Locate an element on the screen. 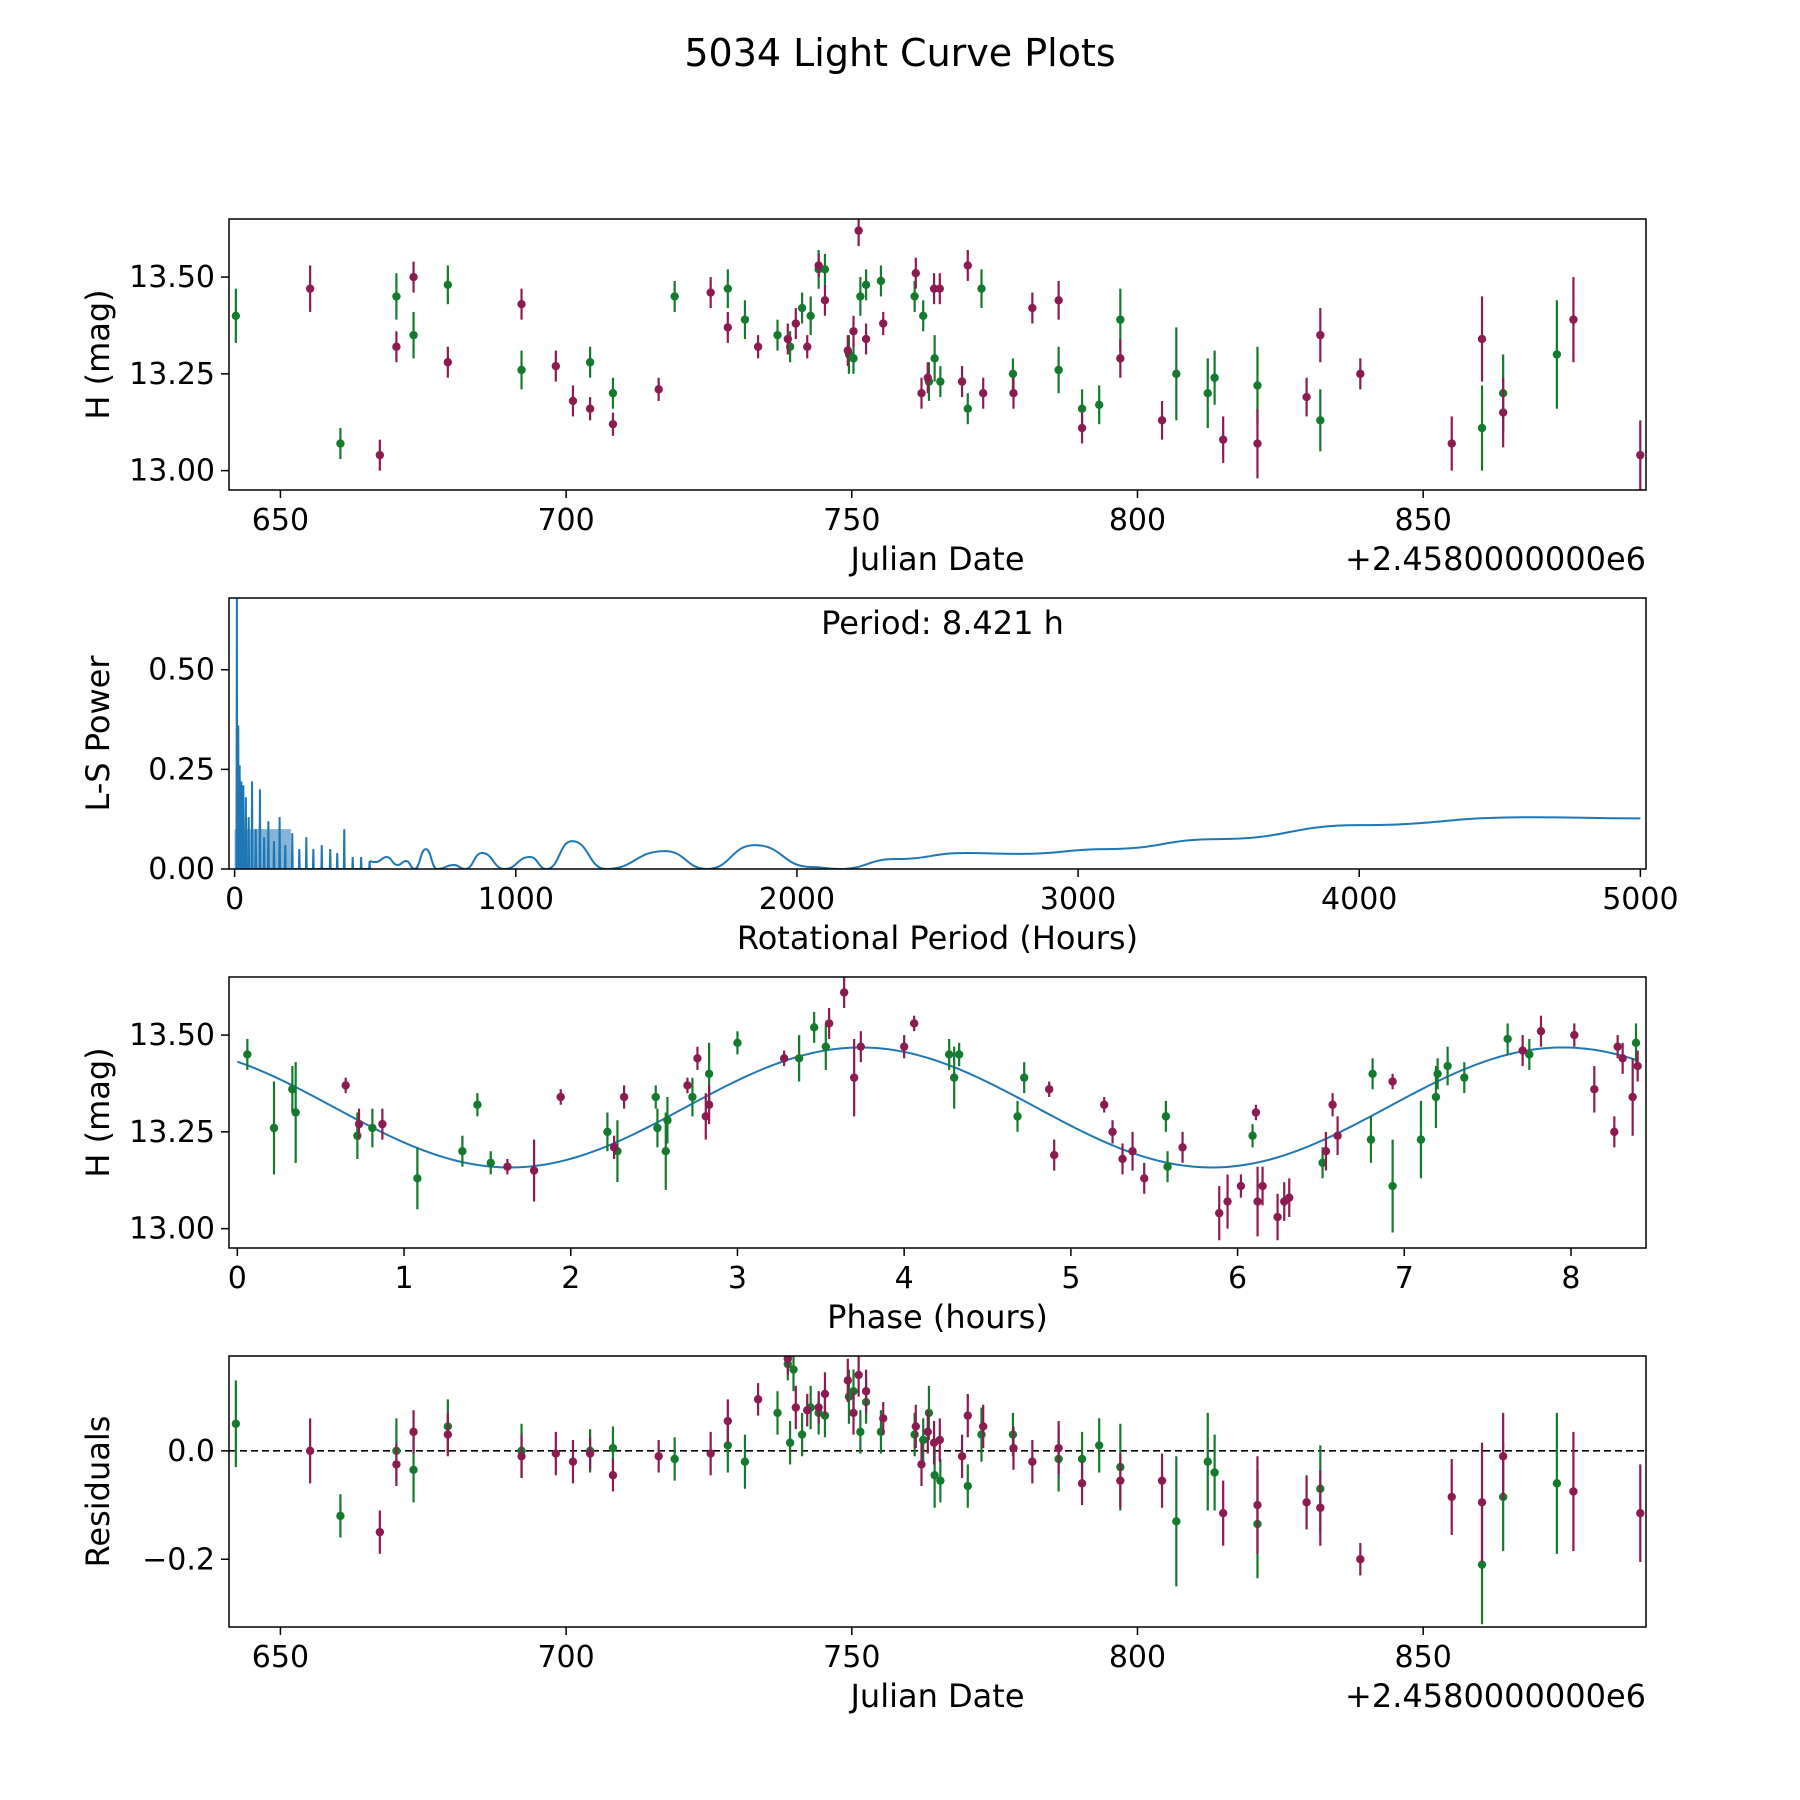 Image resolution: width=1800 pixels, height=1800 pixels. lightcurve-ytick-label: 13.50 is located at coordinates (172, 277).